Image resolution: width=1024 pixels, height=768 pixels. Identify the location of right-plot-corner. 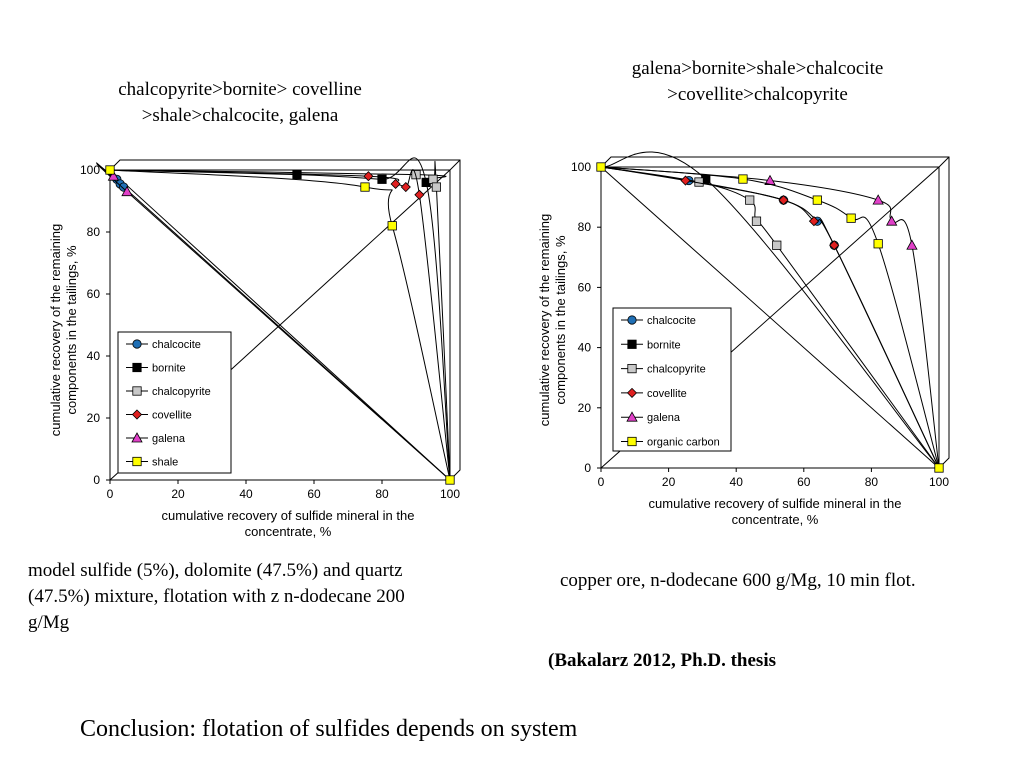
(944, 162).